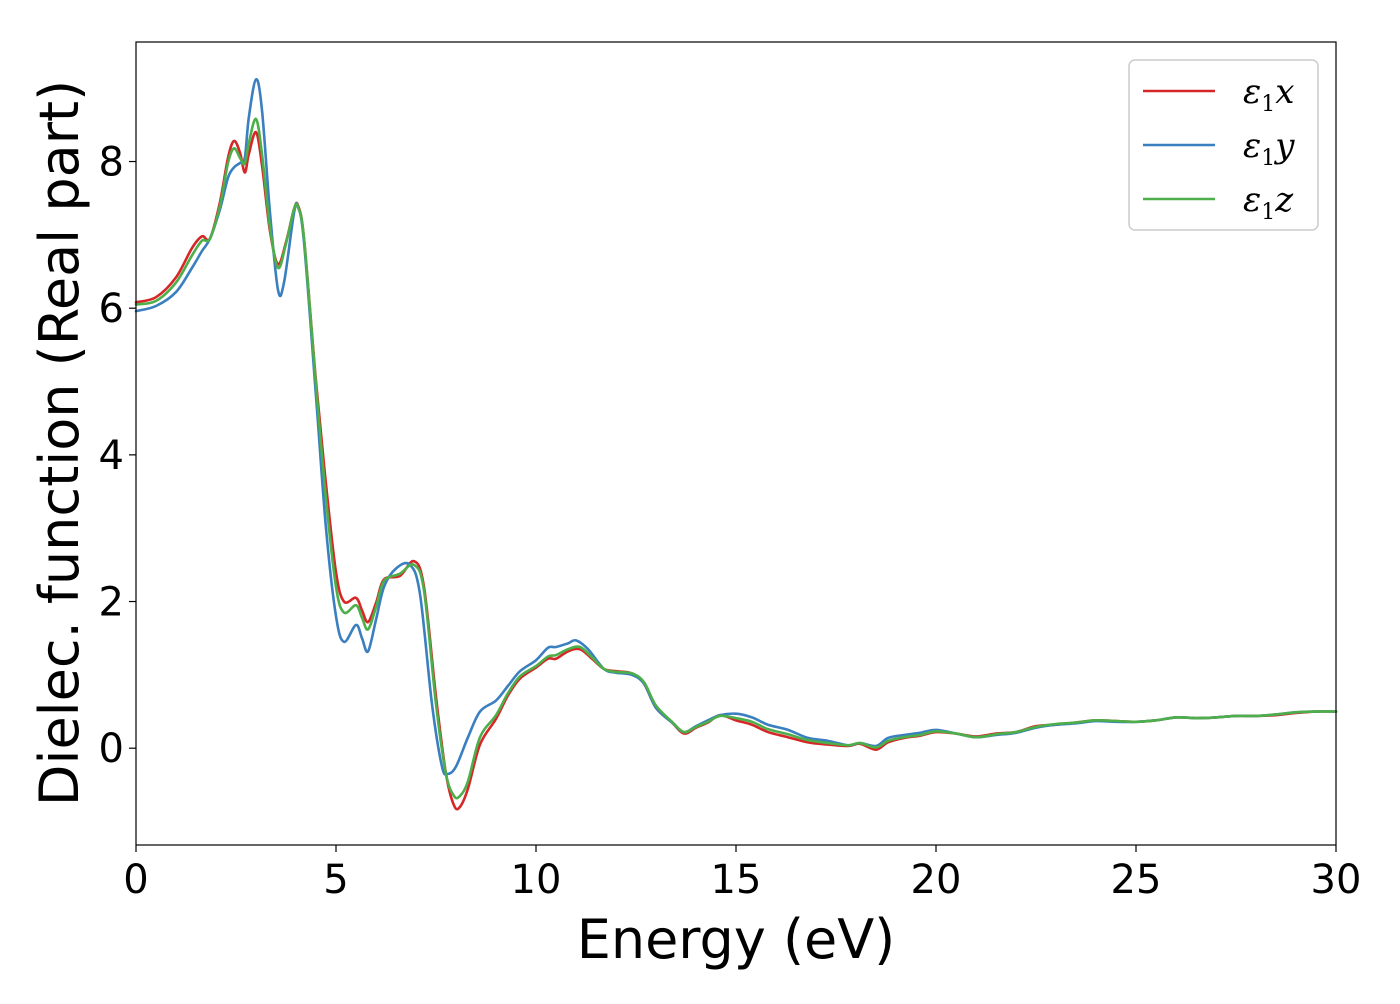 This screenshot has height=1004, width=1400. What do you see at coordinates (536, 880) in the screenshot?
I see `x-tick-label: 10` at bounding box center [536, 880].